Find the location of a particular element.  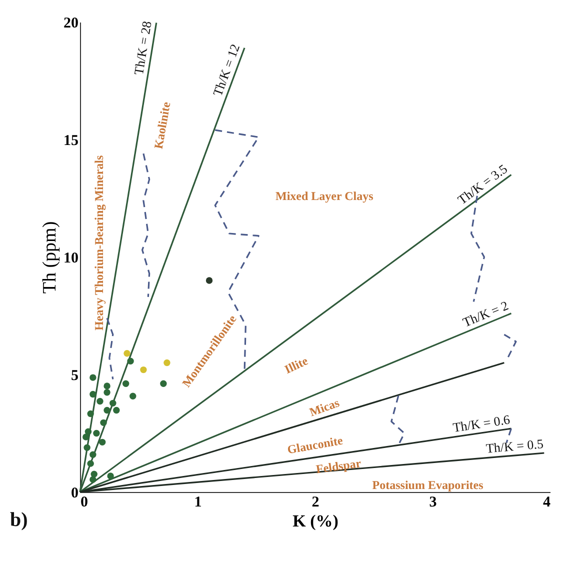

text: Th/K = 0.6 is located at coordinates (482, 423).